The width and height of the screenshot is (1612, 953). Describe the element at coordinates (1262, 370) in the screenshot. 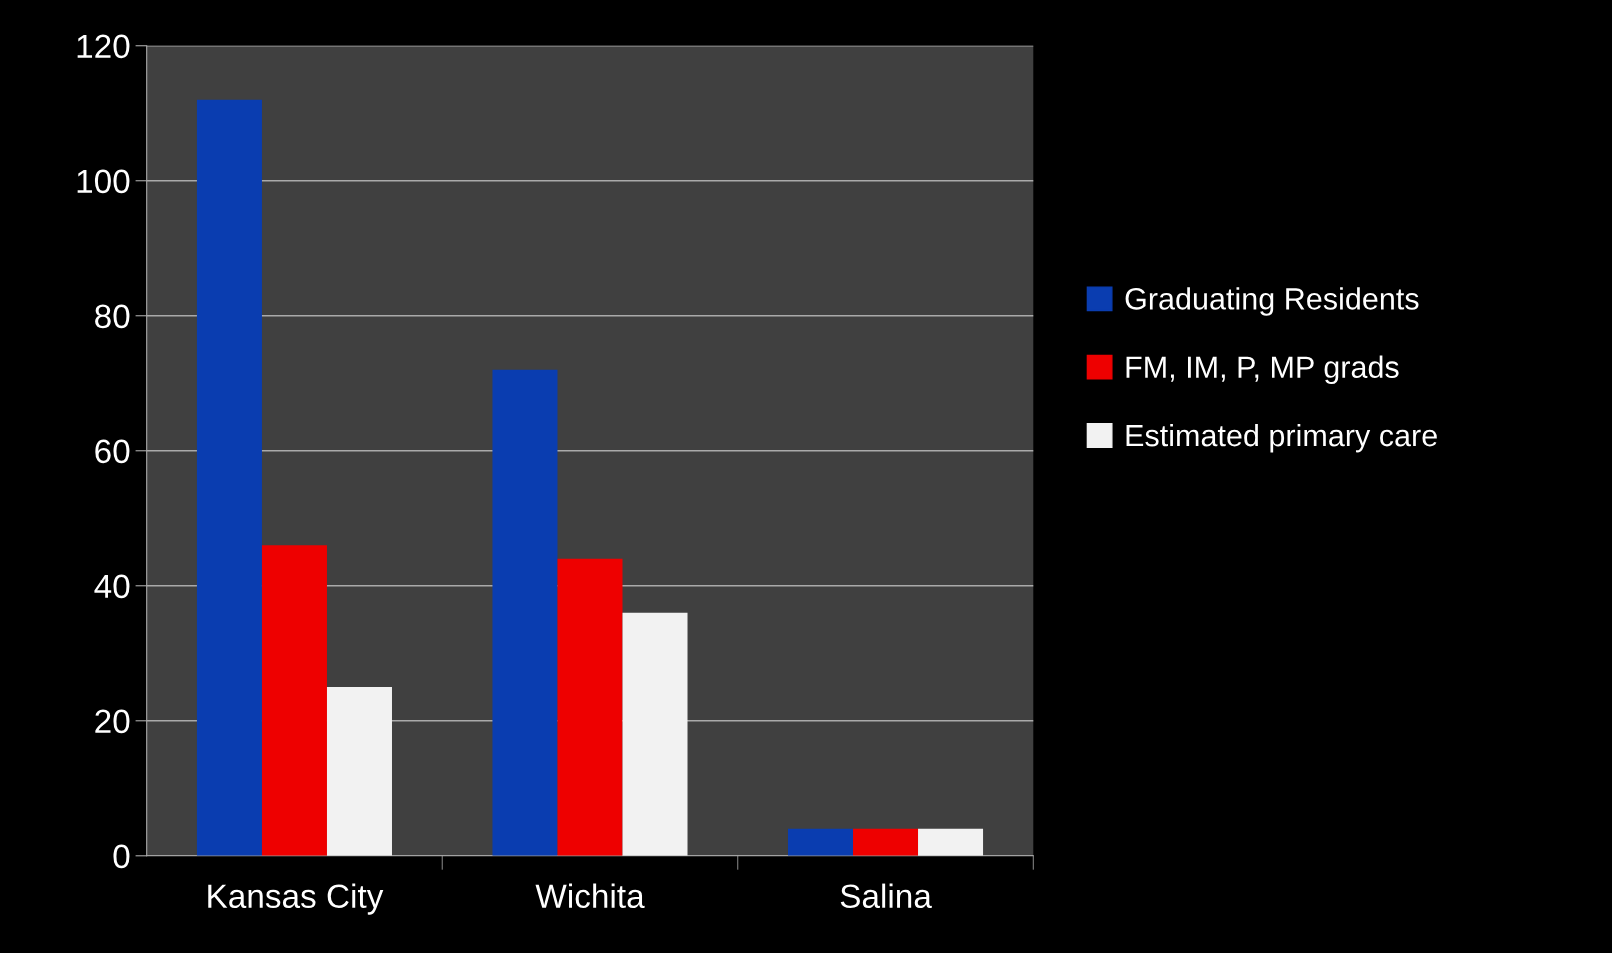

I see `legend-label: FM, IM, P, MP grads` at that location.